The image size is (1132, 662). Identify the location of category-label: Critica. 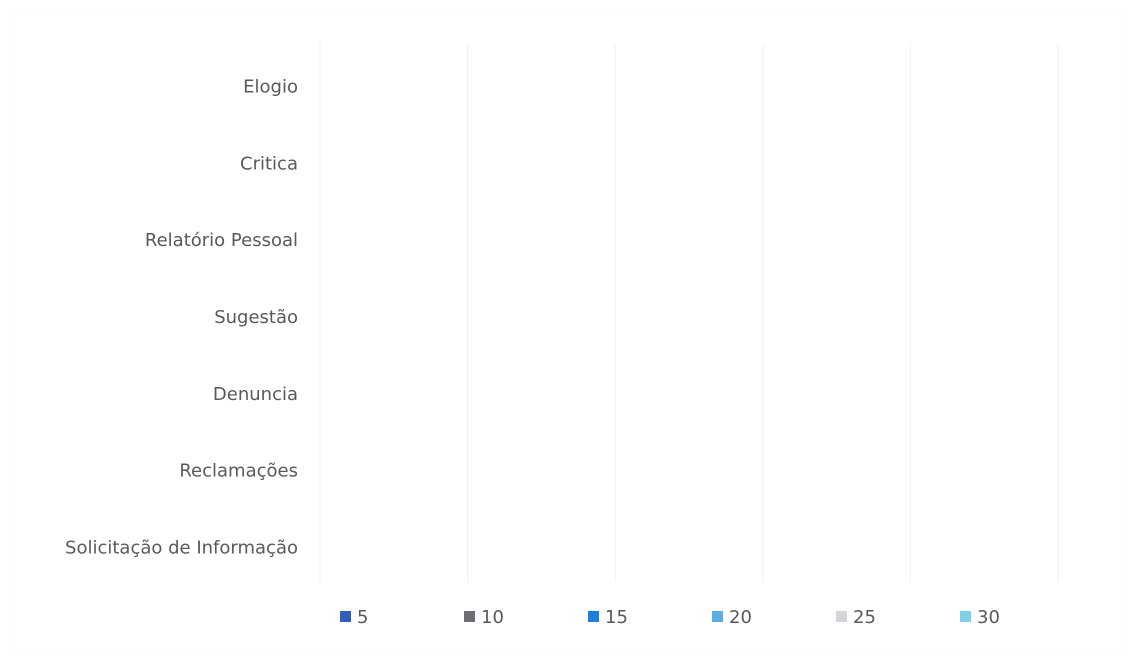
(269, 163).